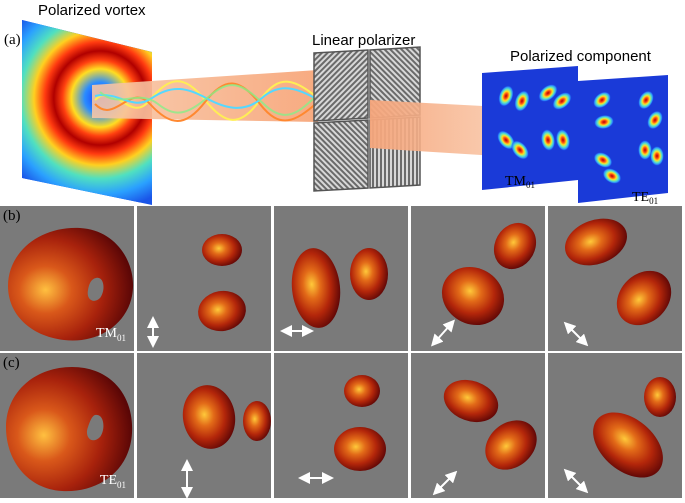 This screenshot has height=503, width=685. I want to click on panel-c-cell-1: (c) TE01, so click(67, 425).